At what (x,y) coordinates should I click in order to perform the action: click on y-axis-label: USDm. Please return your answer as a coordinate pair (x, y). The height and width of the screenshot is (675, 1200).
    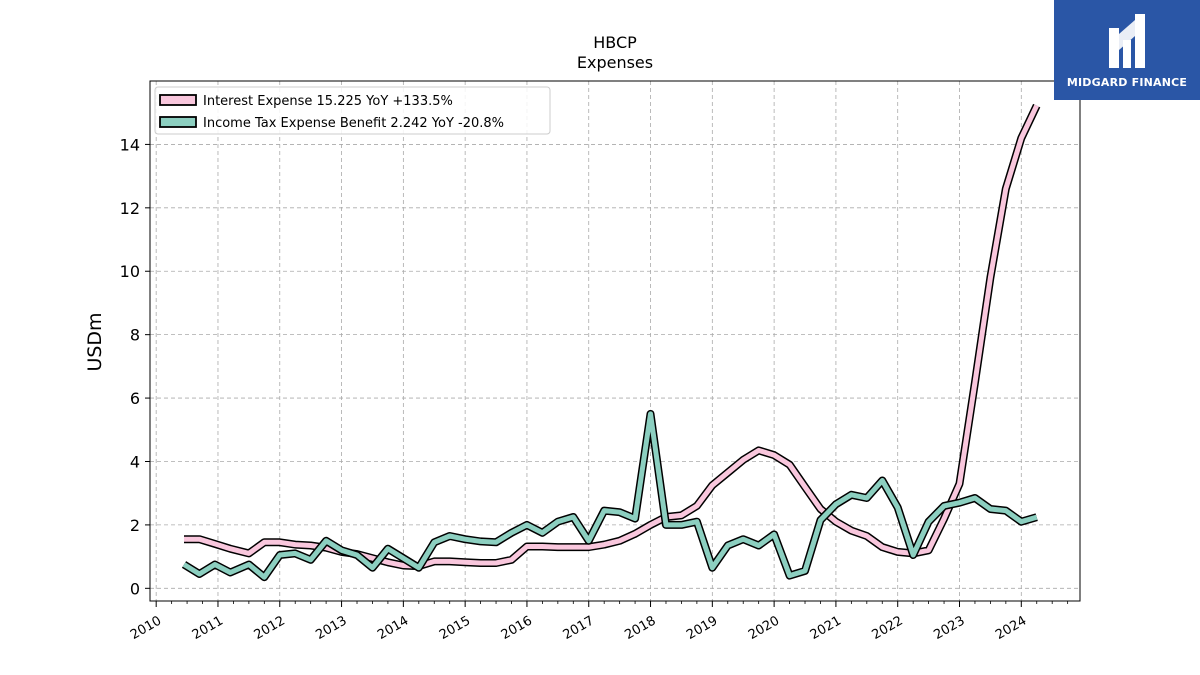
    Looking at the image, I should click on (95, 341).